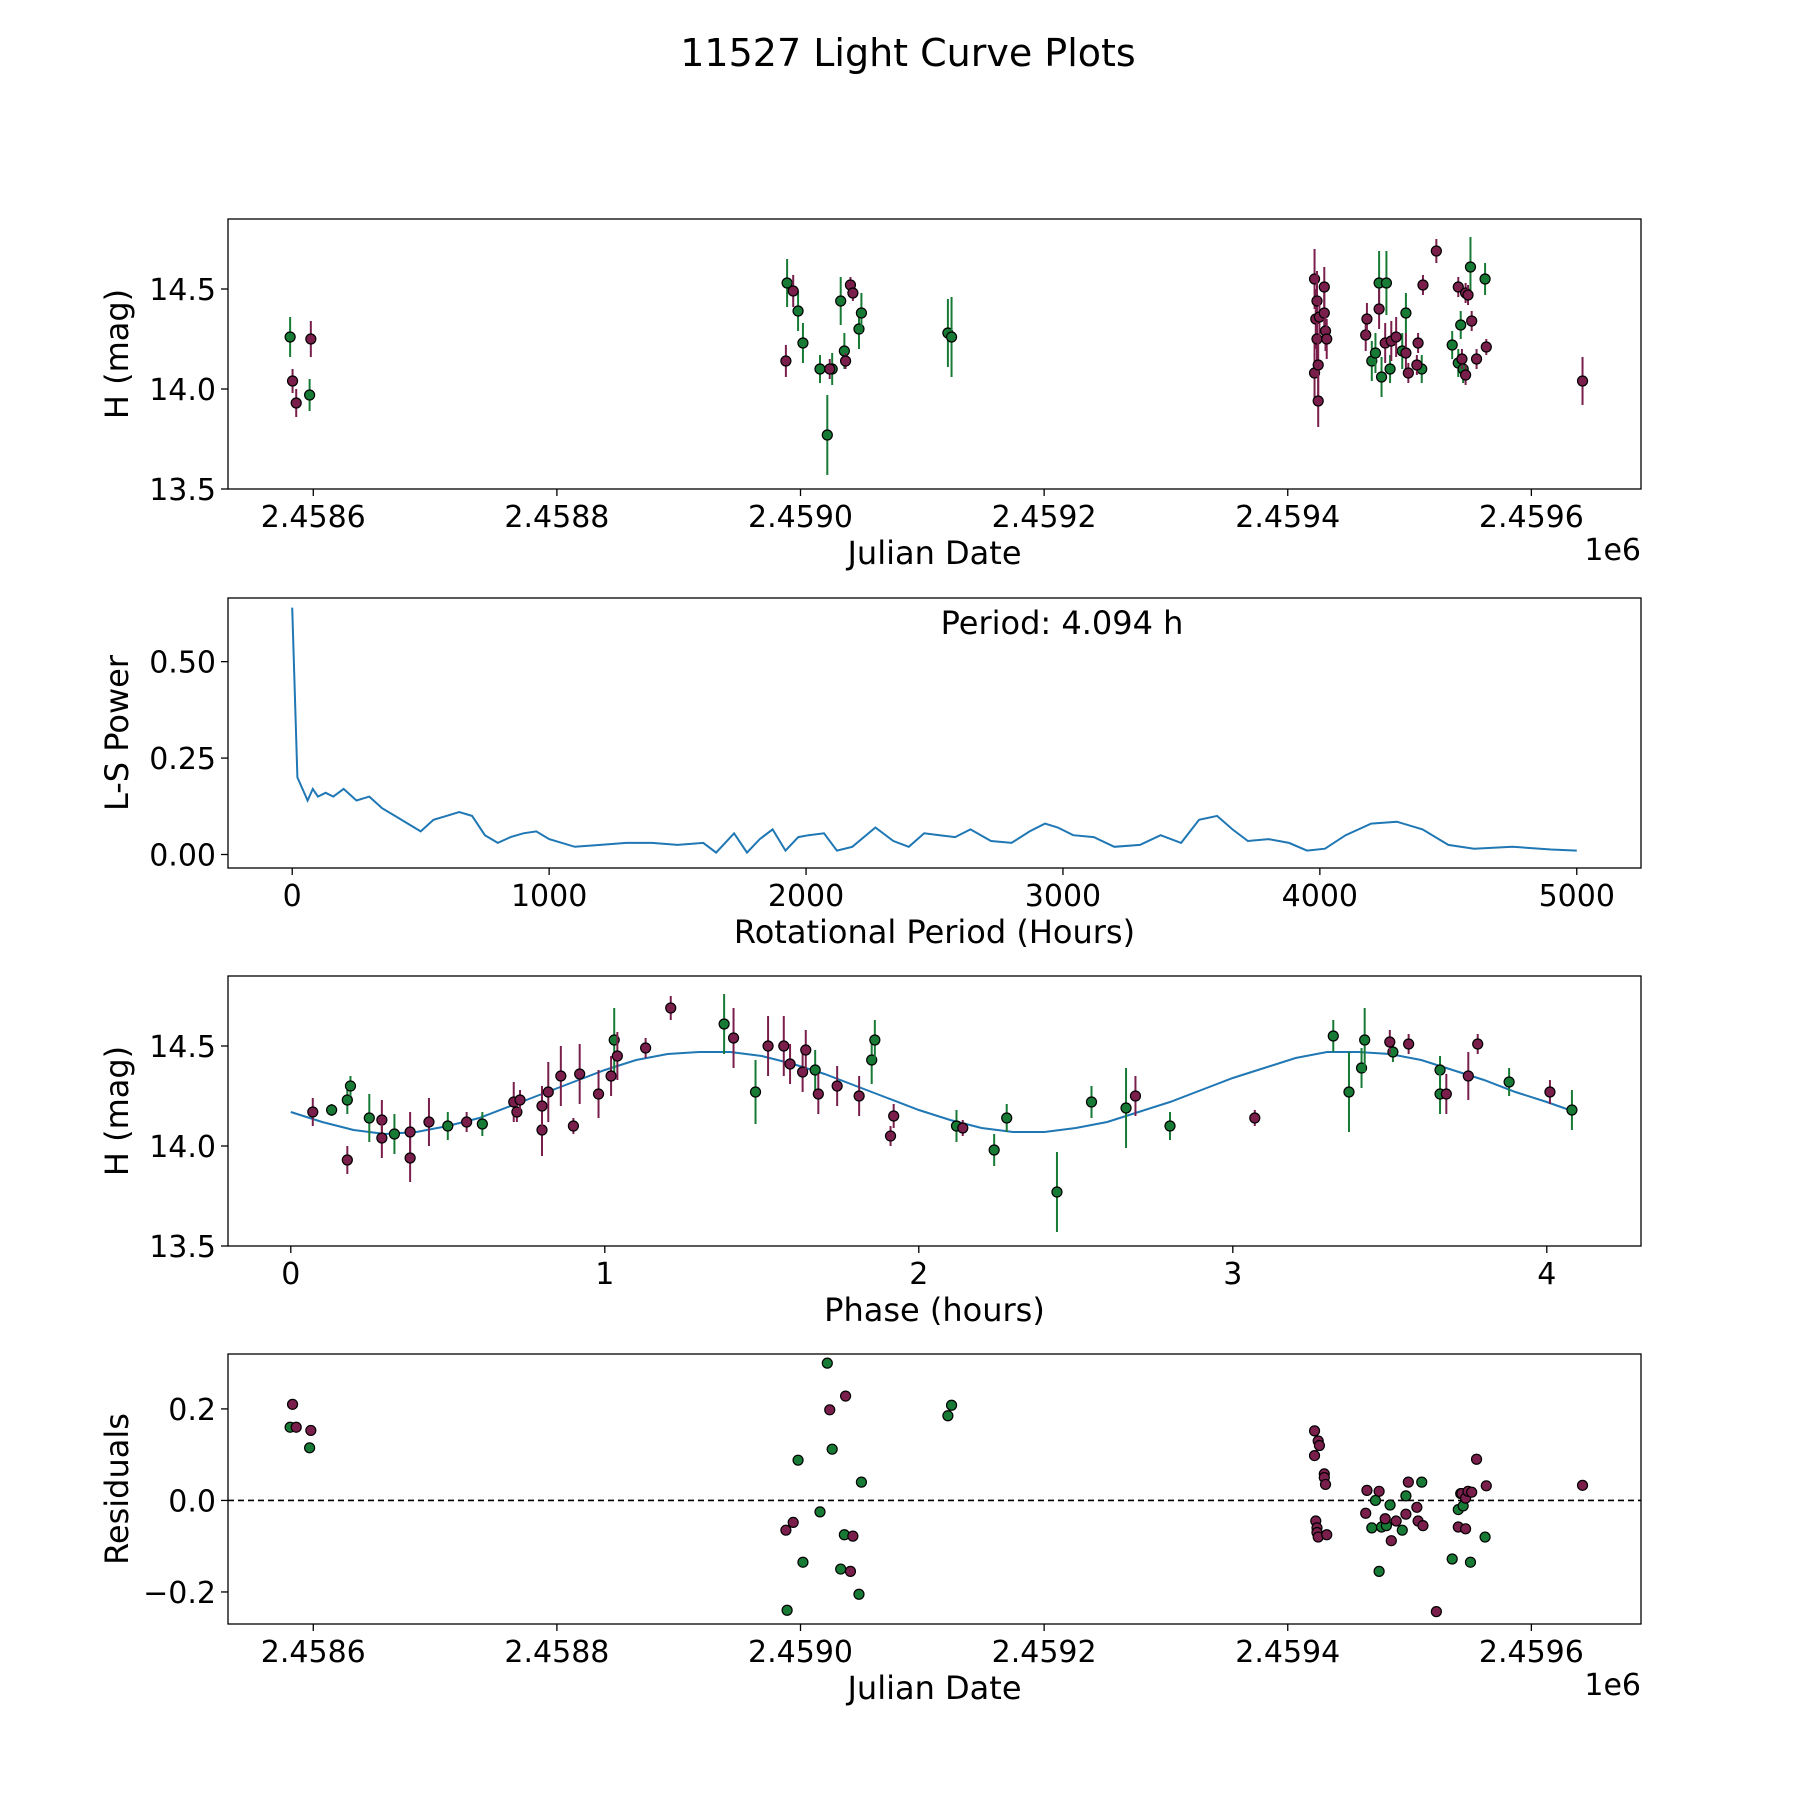  Describe the element at coordinates (556, 1652) in the screenshot. I see `x-tick-label: 2.4588` at that location.